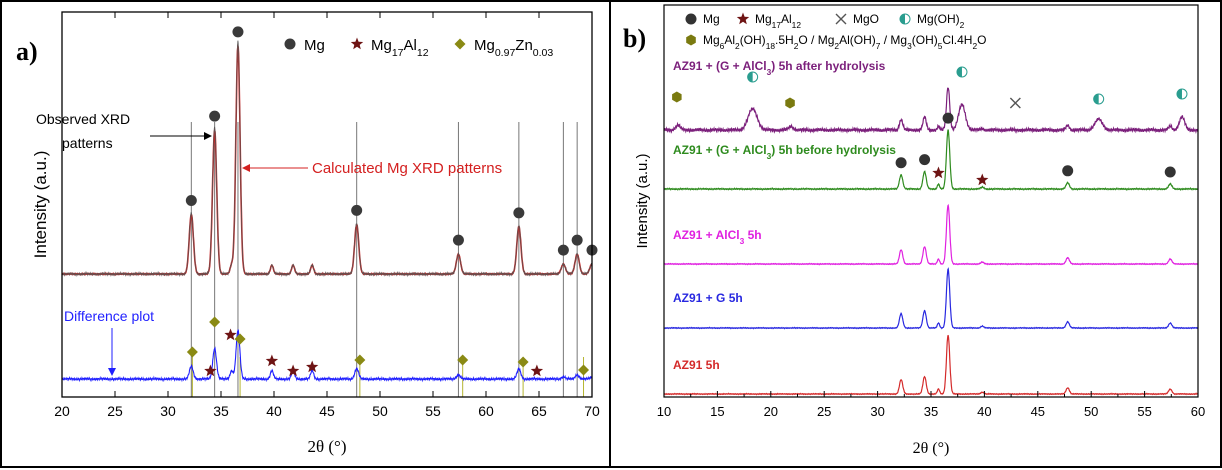 This screenshot has width=1222, height=470. Describe the element at coordinates (708, 298) in the screenshot. I see `series-label-3: AZ91 + G 5h` at that location.